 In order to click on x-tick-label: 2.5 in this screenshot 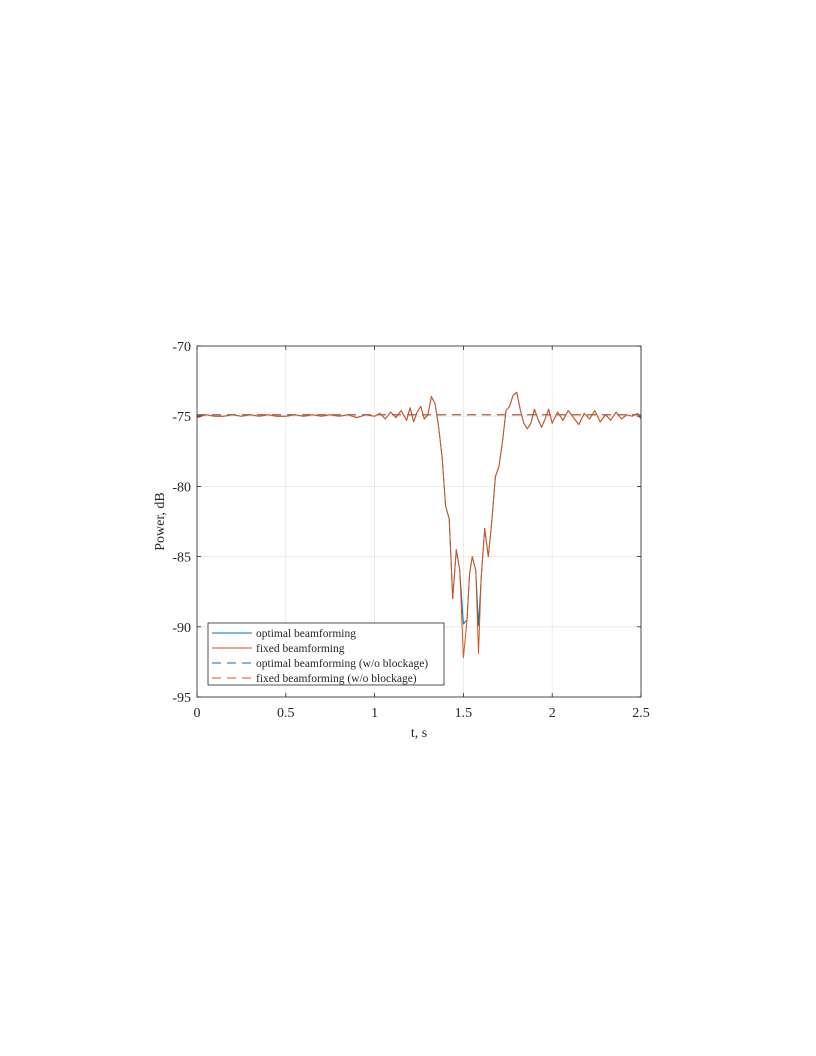, I will do `click(641, 713)`.